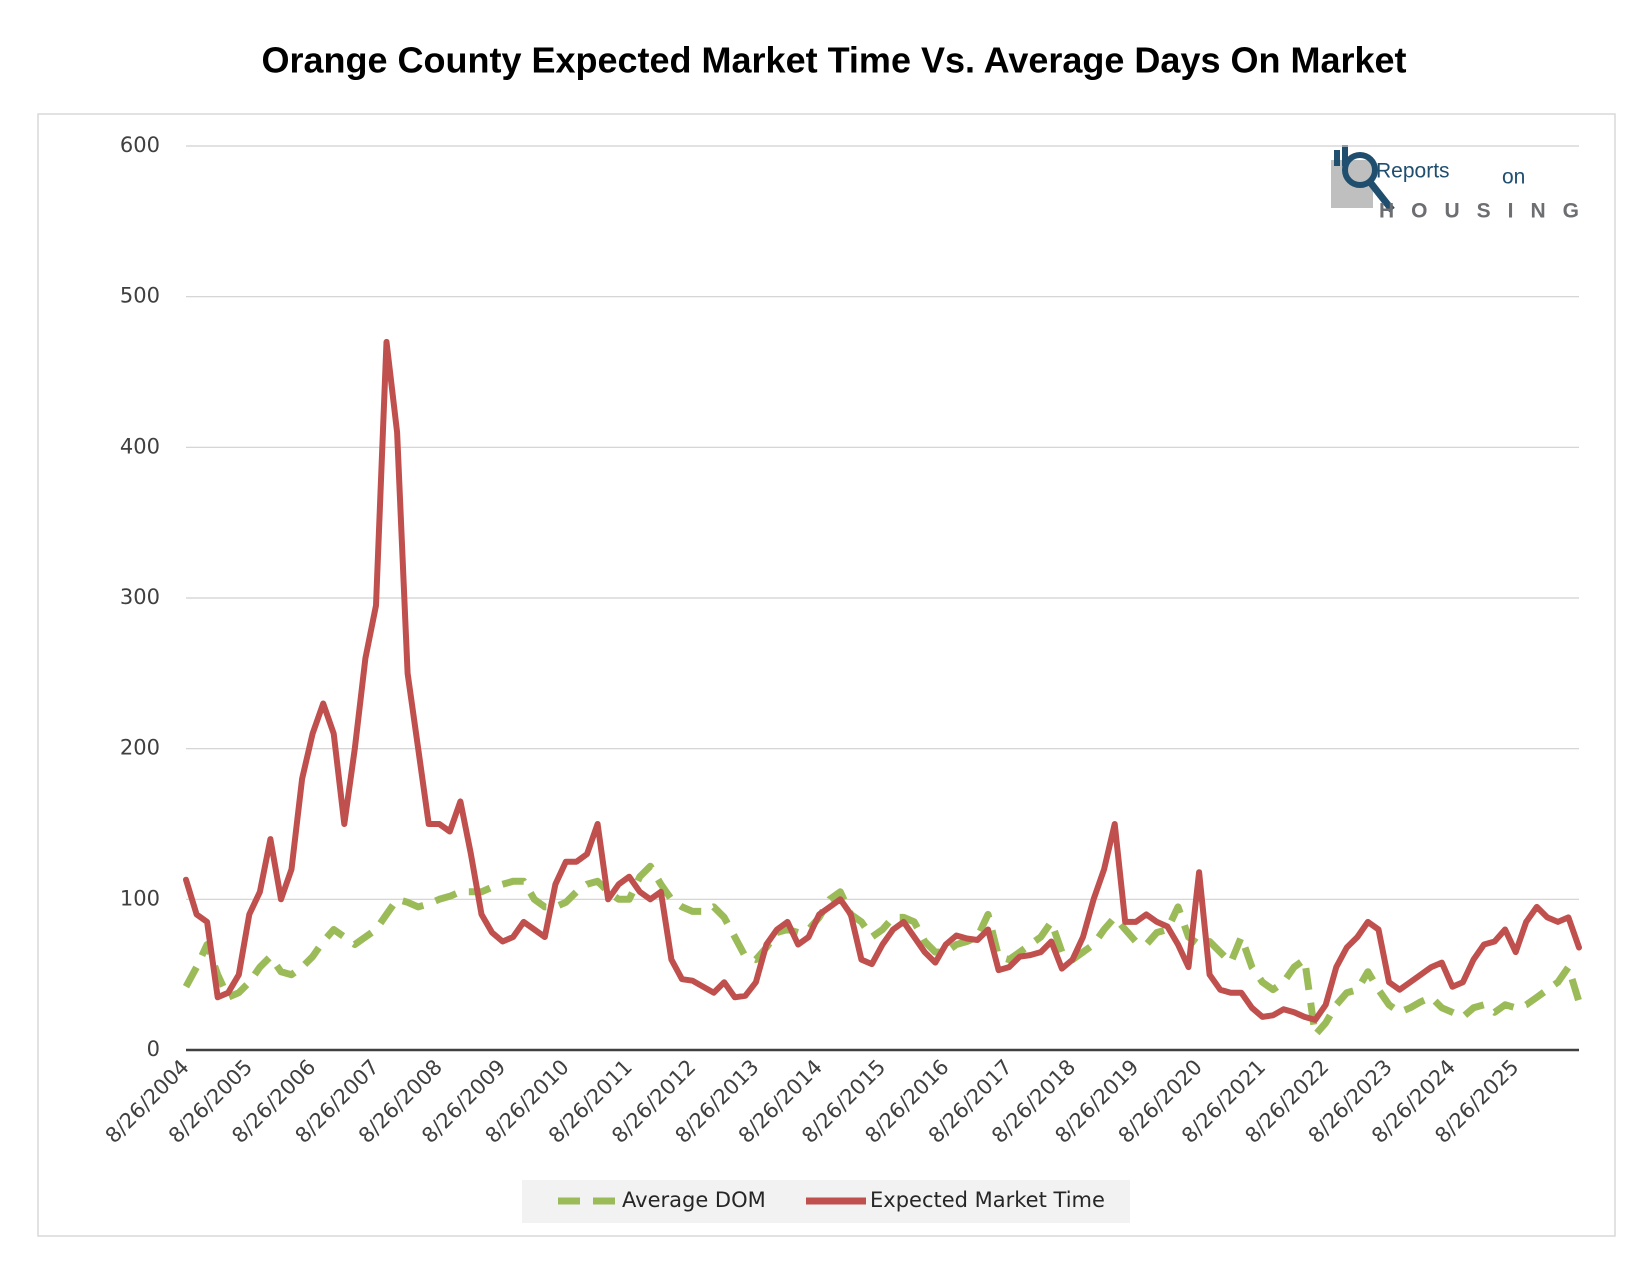 This screenshot has height=1275, width=1650. I want to click on logo-text: Reports, so click(1413, 171).